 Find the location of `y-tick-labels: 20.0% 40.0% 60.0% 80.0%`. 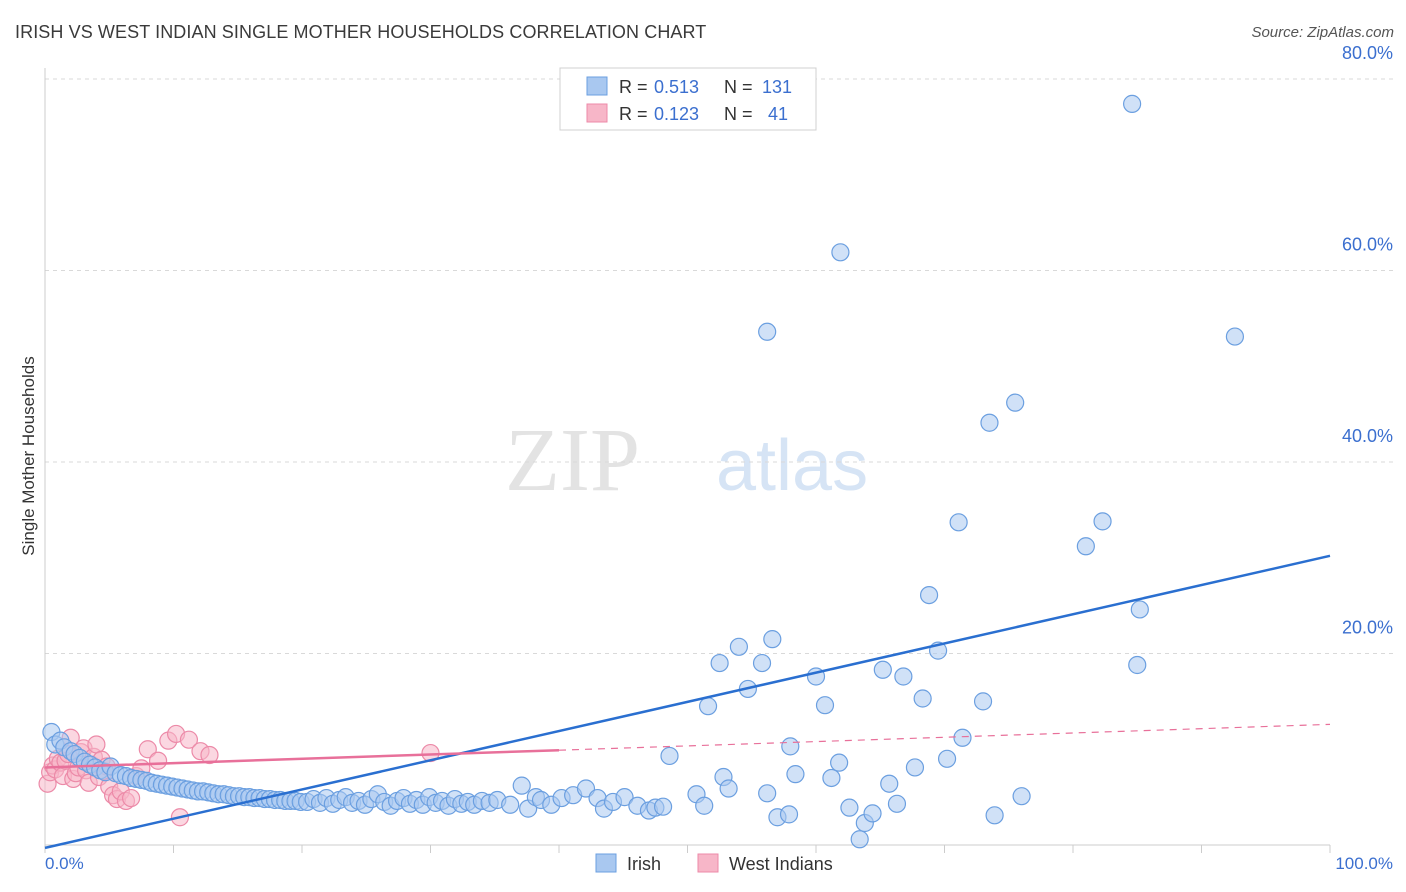

y-tick-labels: 20.0% 40.0% 60.0% 80.0% is located at coordinates (1367, 340).